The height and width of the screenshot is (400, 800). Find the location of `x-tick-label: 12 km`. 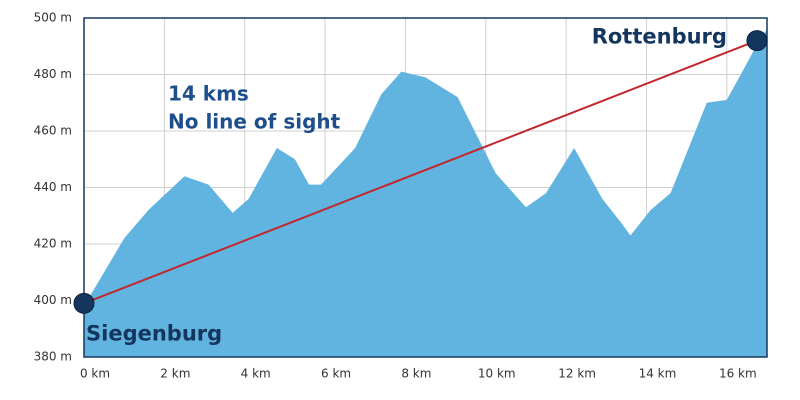

x-tick-label: 12 km is located at coordinates (577, 374).